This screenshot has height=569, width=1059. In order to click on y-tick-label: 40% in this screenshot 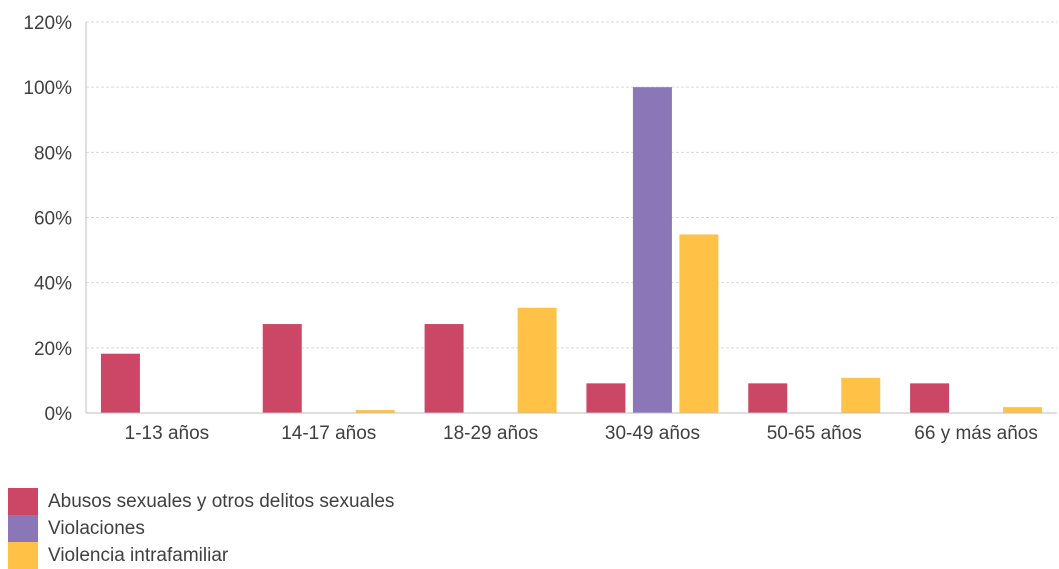, I will do `click(53, 284)`.